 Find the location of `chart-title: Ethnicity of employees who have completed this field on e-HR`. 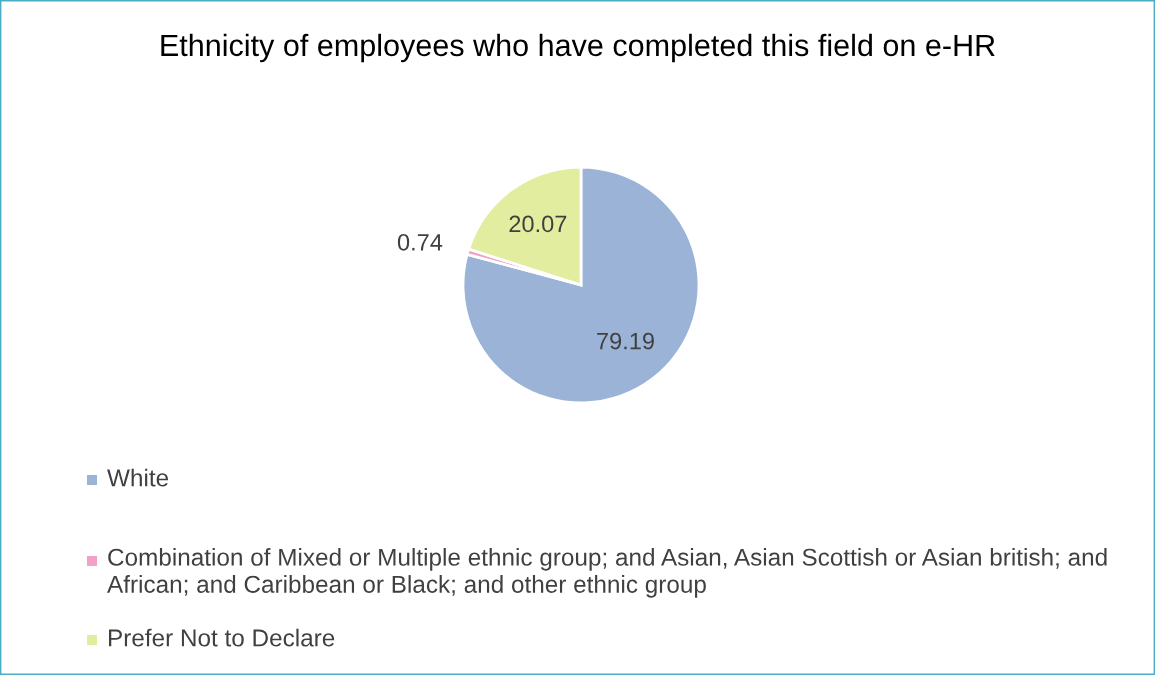

chart-title: Ethnicity of employees who have completed this field on e-HR is located at coordinates (578, 48).